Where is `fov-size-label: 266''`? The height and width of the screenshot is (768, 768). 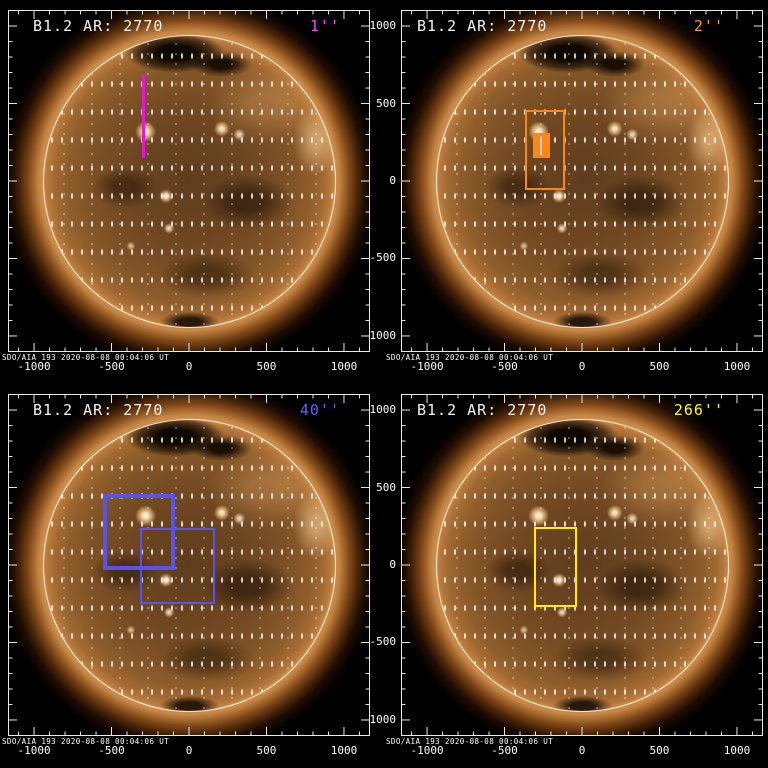
fov-size-label: 266'' is located at coordinates (698, 410).